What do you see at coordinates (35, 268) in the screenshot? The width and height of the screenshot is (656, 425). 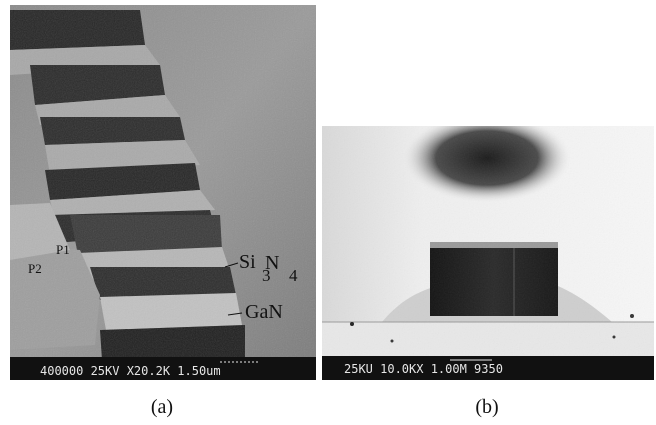 I see `label-p2: P2` at bounding box center [35, 268].